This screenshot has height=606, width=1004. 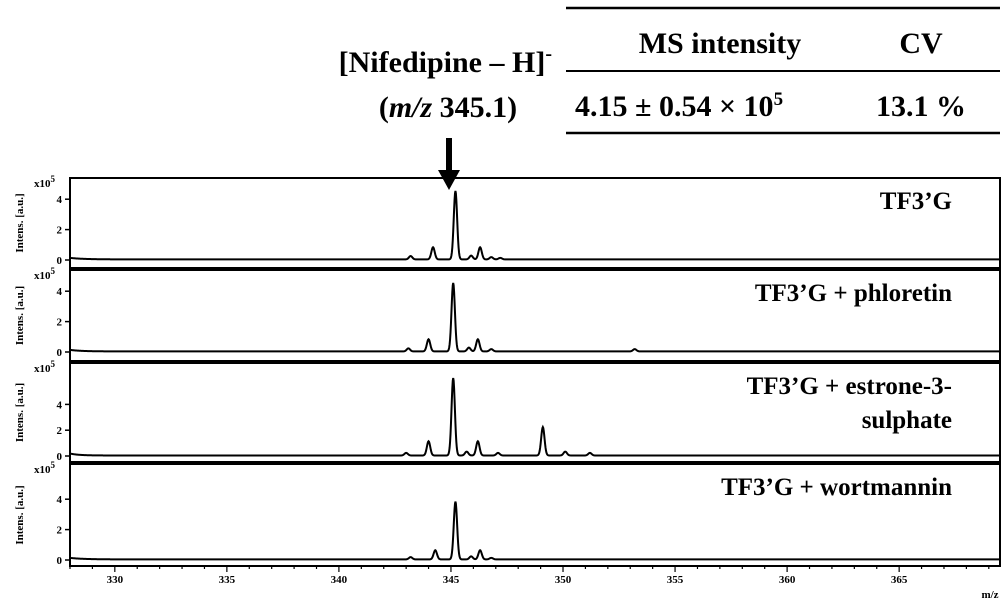 What do you see at coordinates (849, 386) in the screenshot?
I see `panel-label-3: TF3’G + estrone-3-` at bounding box center [849, 386].